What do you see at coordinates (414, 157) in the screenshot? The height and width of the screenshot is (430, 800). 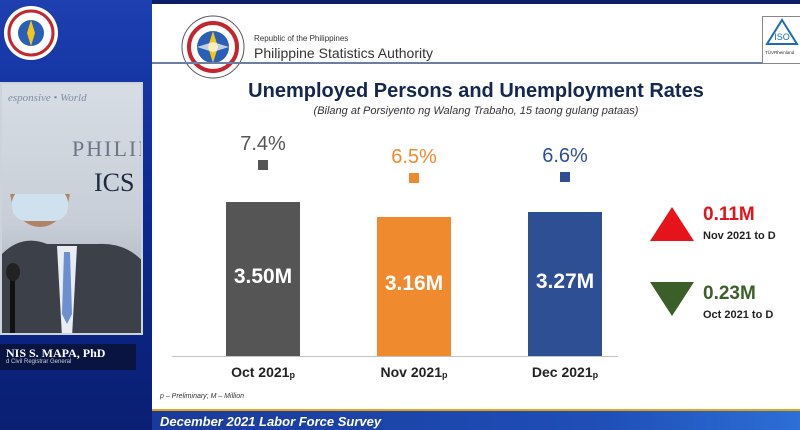 I see `rate-label: 6.5%` at bounding box center [414, 157].